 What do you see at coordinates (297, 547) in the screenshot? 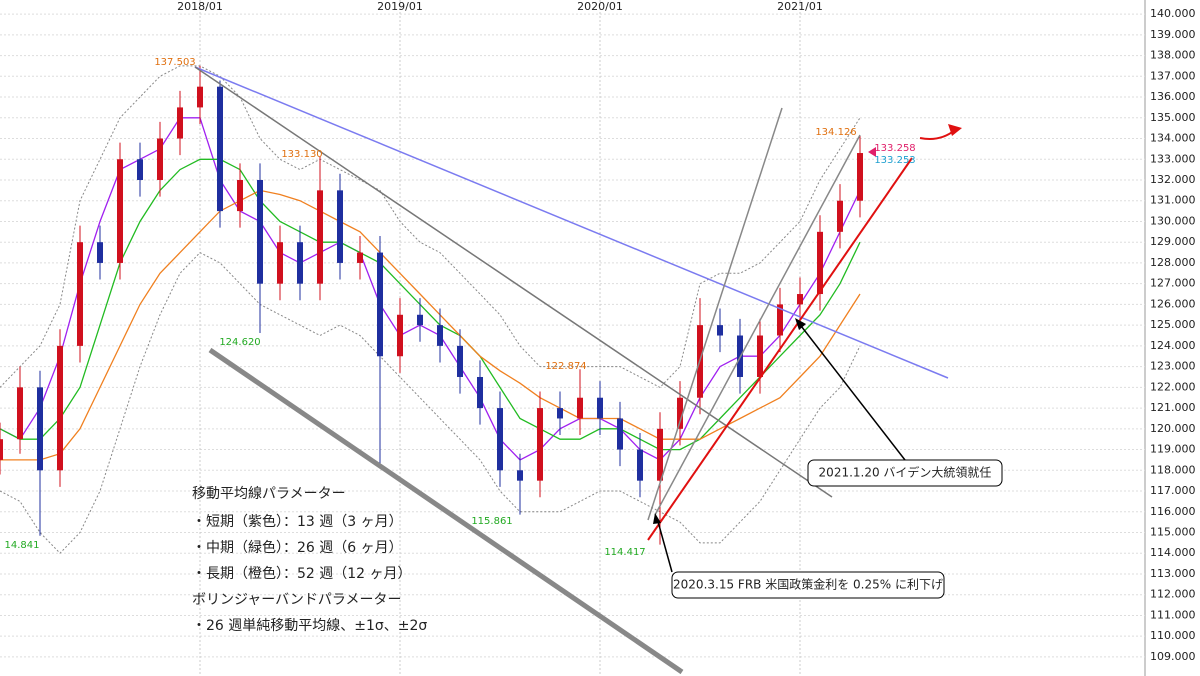
I see `note: ・中期（緑色）：26 週（6 ヶ月）` at bounding box center [297, 547].